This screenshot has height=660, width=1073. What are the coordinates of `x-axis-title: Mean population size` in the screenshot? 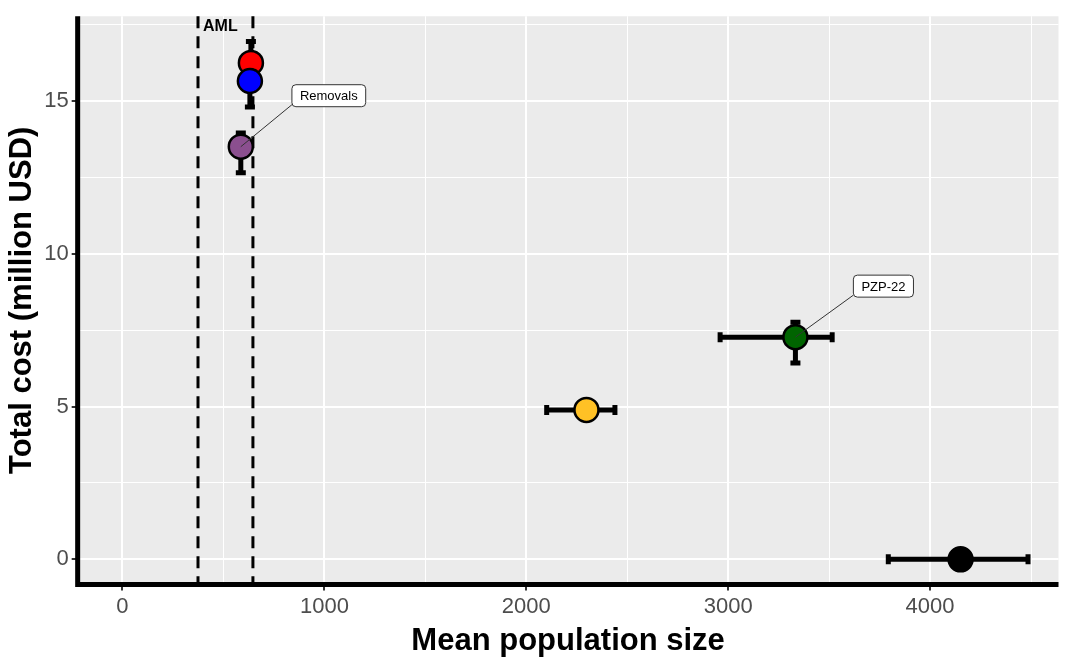 It's located at (568, 639).